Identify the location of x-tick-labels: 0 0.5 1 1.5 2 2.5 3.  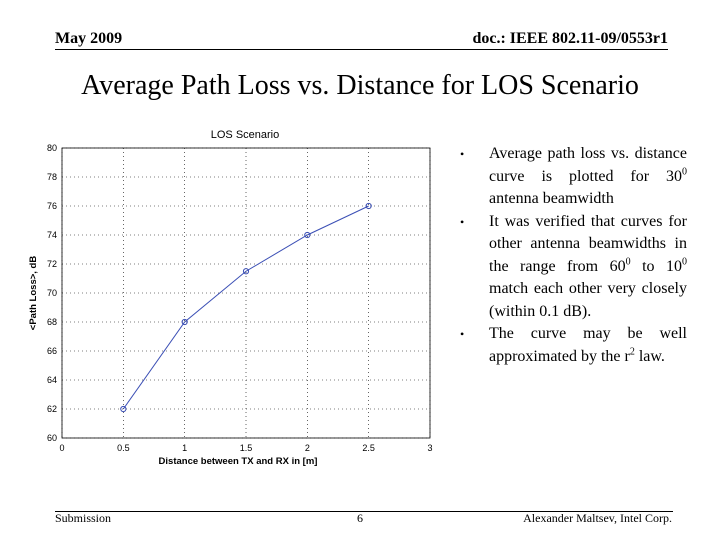
(245, 448).